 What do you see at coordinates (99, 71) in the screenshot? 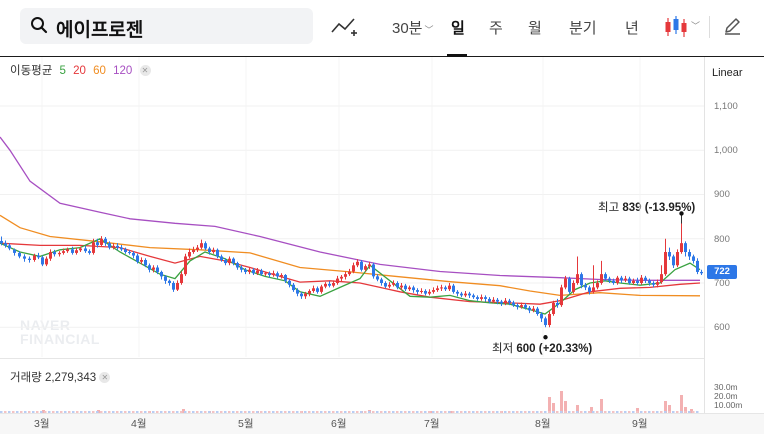
I see `ma60-label: 60` at bounding box center [99, 71].